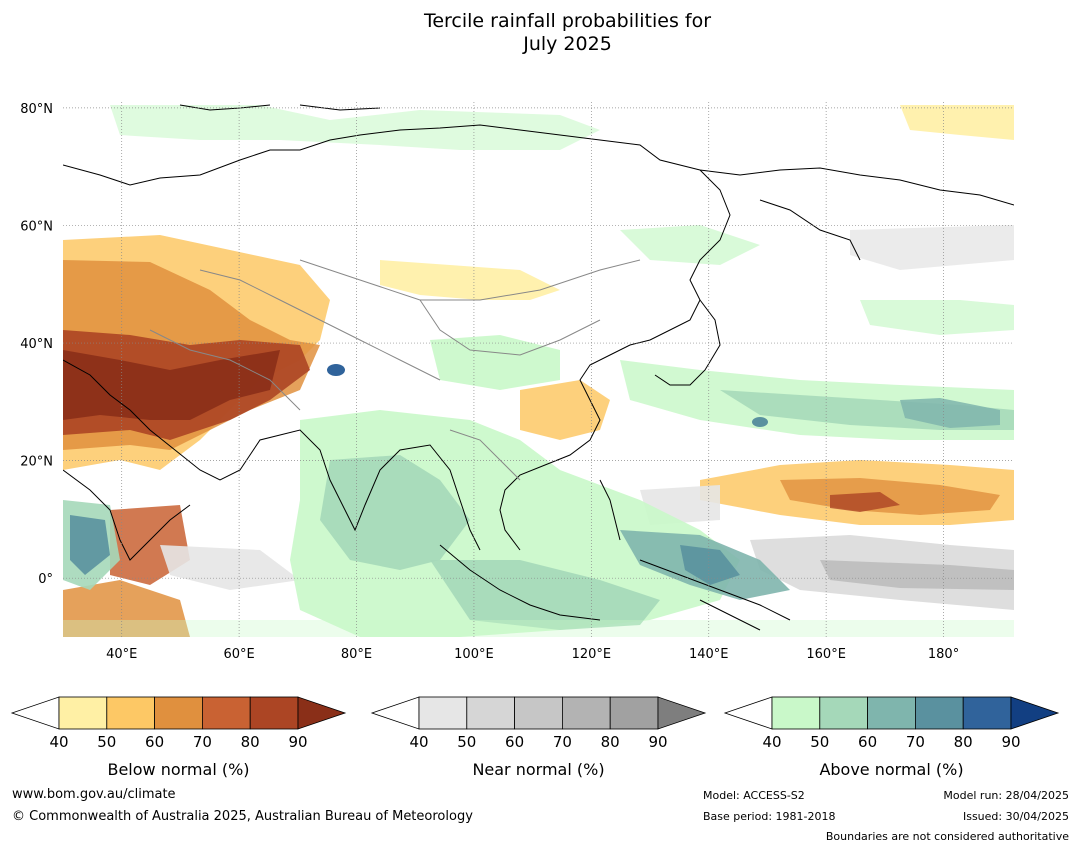 Image resolution: width=1081 pixels, height=850 pixels. I want to click on colorbar-3: 40 50 60 70 80 90 Above normal (%), so click(891, 737).